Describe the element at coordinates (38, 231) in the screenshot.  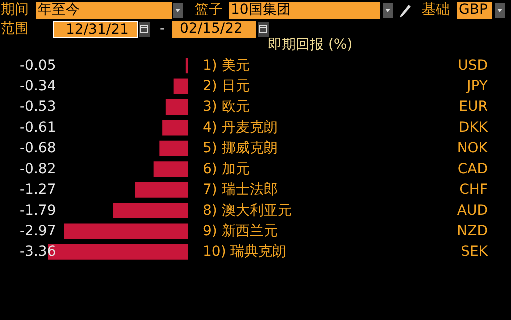
I see `data-label: -2.97` at that location.